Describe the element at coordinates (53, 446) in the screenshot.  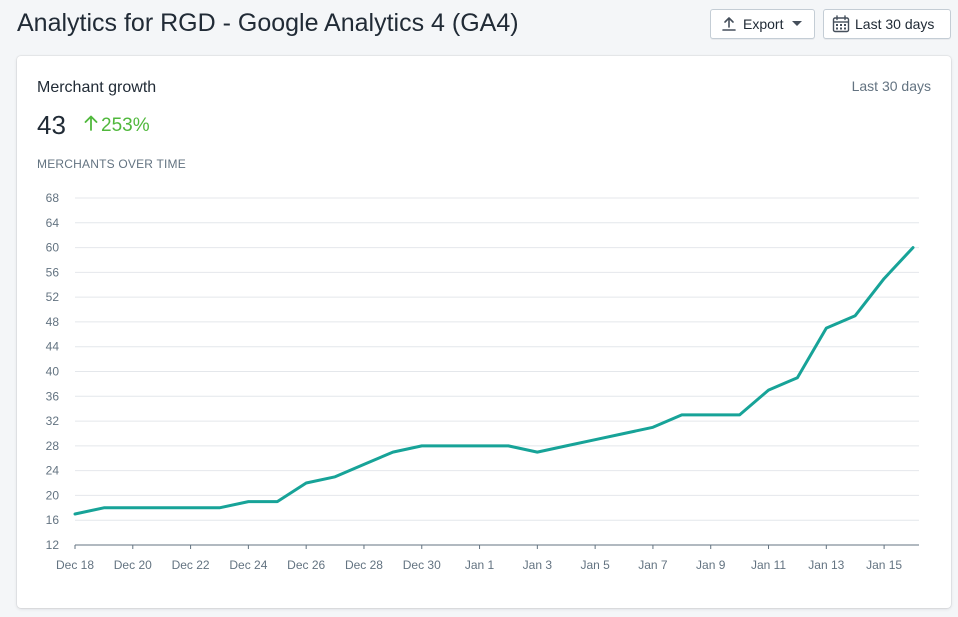
I see `y-tick-label: 28` at that location.